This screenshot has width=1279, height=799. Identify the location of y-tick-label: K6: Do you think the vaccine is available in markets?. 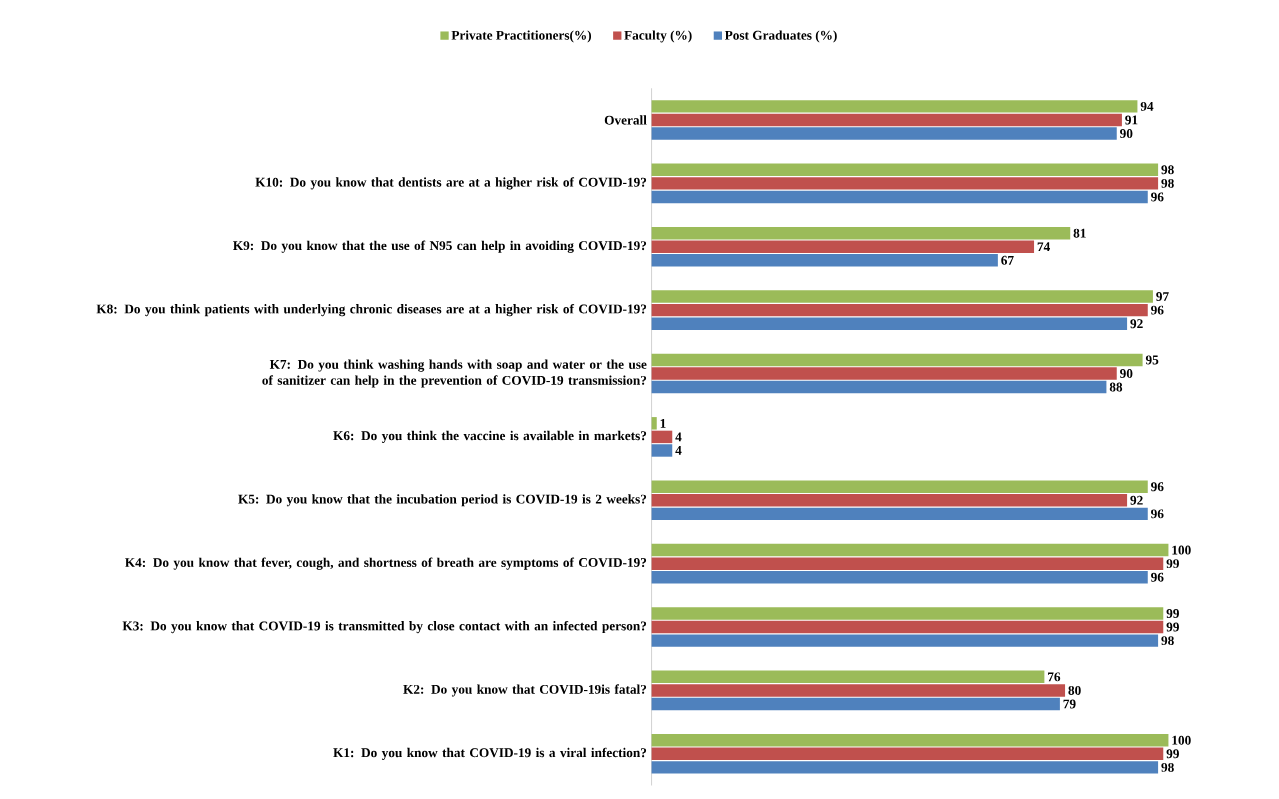
(490, 437).